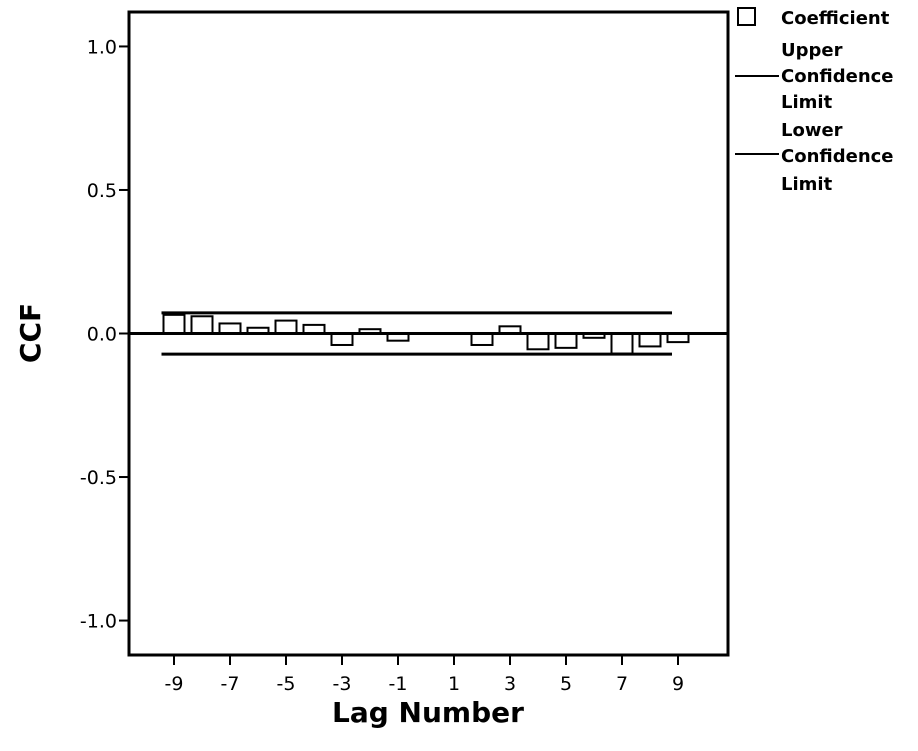  What do you see at coordinates (102, 191) in the screenshot?
I see `y-tick-label: 0.5` at bounding box center [102, 191].